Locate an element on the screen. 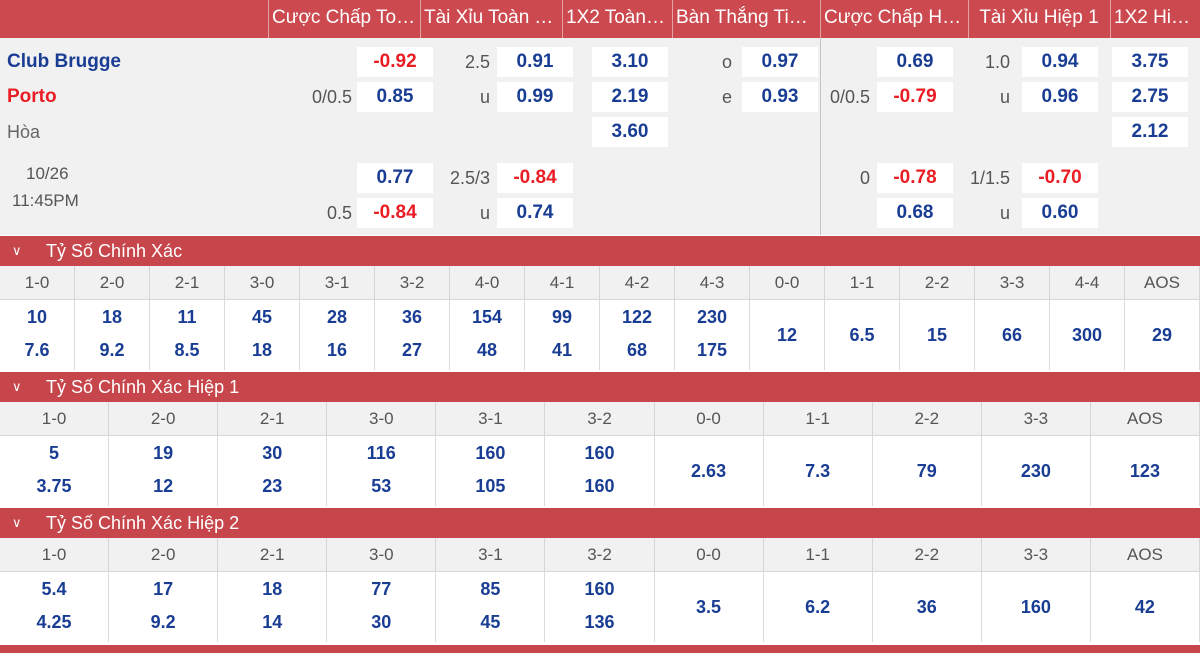  score-odds-cell: 300 is located at coordinates (1087, 335).